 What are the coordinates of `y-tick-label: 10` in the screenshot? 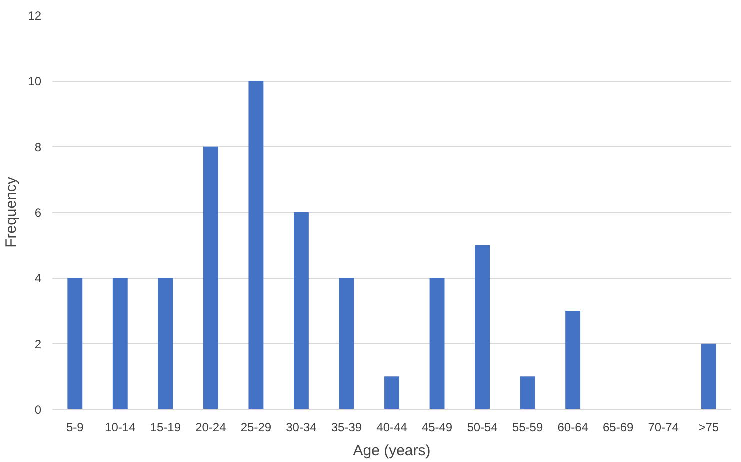 It's located at (35, 81).